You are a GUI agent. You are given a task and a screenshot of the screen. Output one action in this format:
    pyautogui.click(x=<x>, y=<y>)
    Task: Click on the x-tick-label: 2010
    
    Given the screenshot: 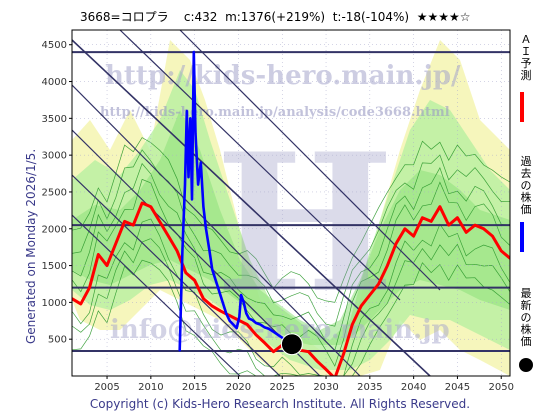 What is the action you would take?
    pyautogui.click(x=150, y=387)
    